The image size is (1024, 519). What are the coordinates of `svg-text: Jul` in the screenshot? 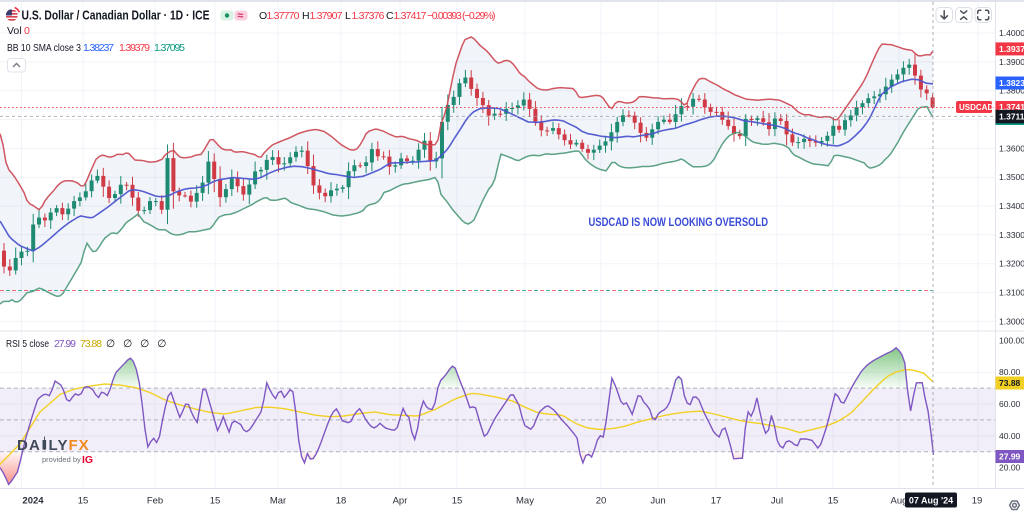 It's located at (777, 501).